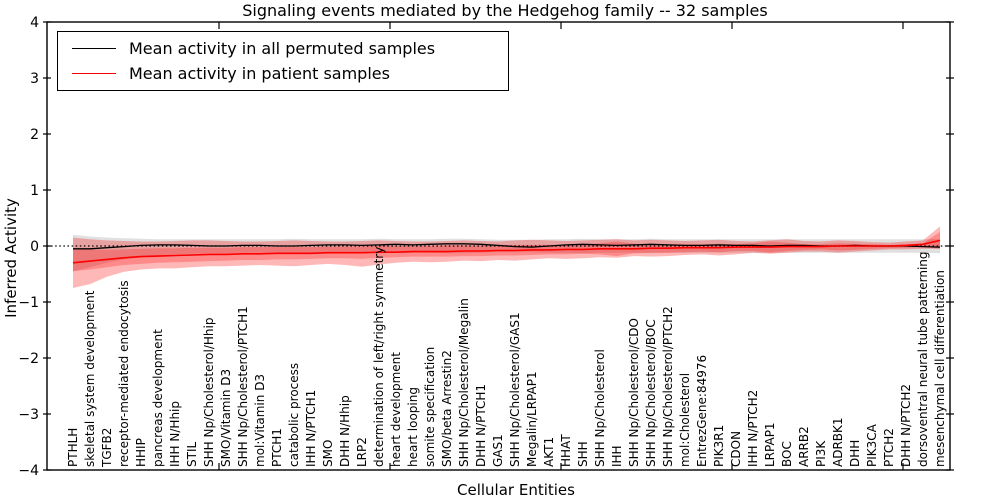  Describe the element at coordinates (566, 450) in the screenshot. I see `x-tick-label: HHAT` at that location.